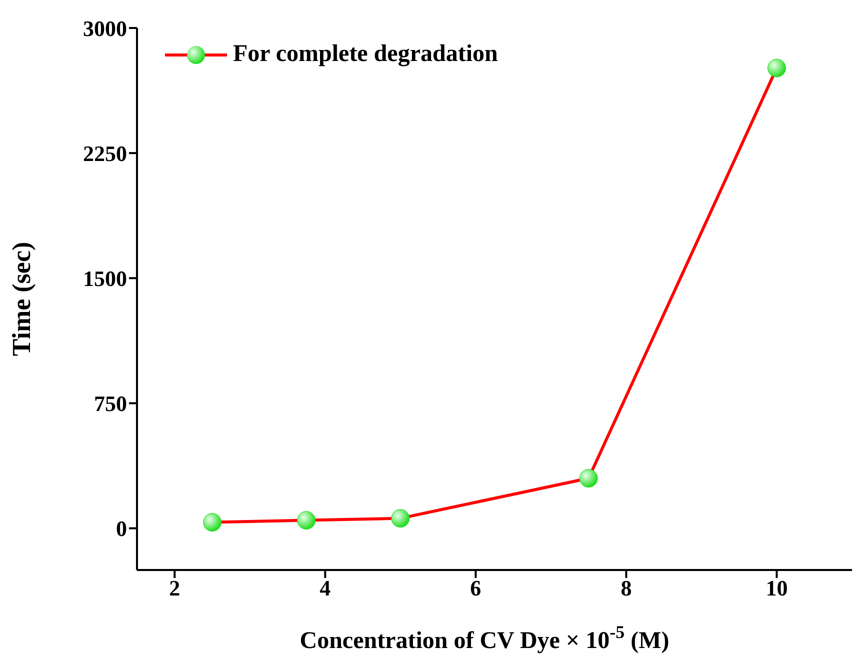 This screenshot has width=860, height=666. Describe the element at coordinates (476, 588) in the screenshot. I see `x-tick-label: 6` at that location.